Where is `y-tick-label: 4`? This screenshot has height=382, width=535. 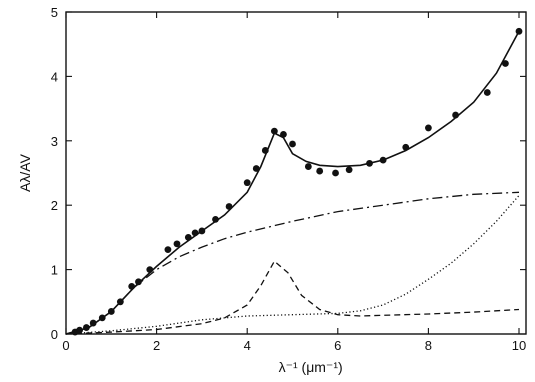 y-tick-label: 4 is located at coordinates (54, 76).